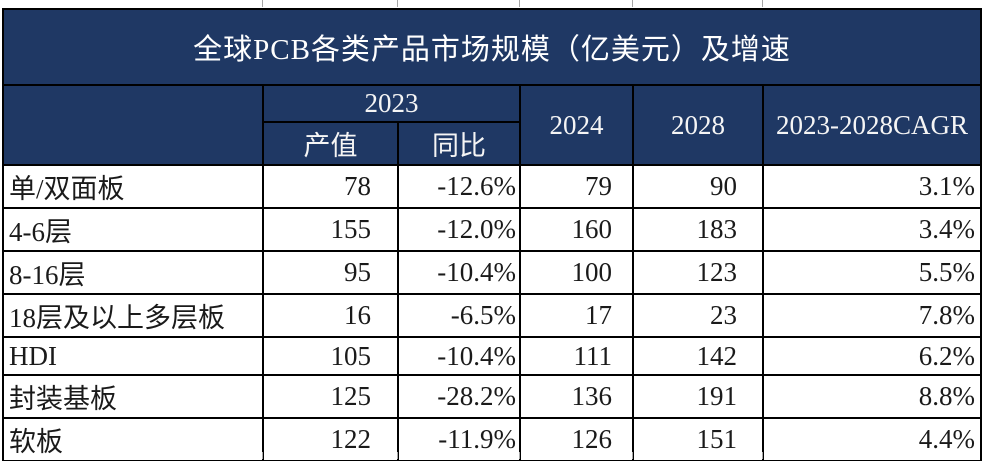 The height and width of the screenshot is (461, 983). I want to click on cell-2023-value: 78, so click(330, 186).